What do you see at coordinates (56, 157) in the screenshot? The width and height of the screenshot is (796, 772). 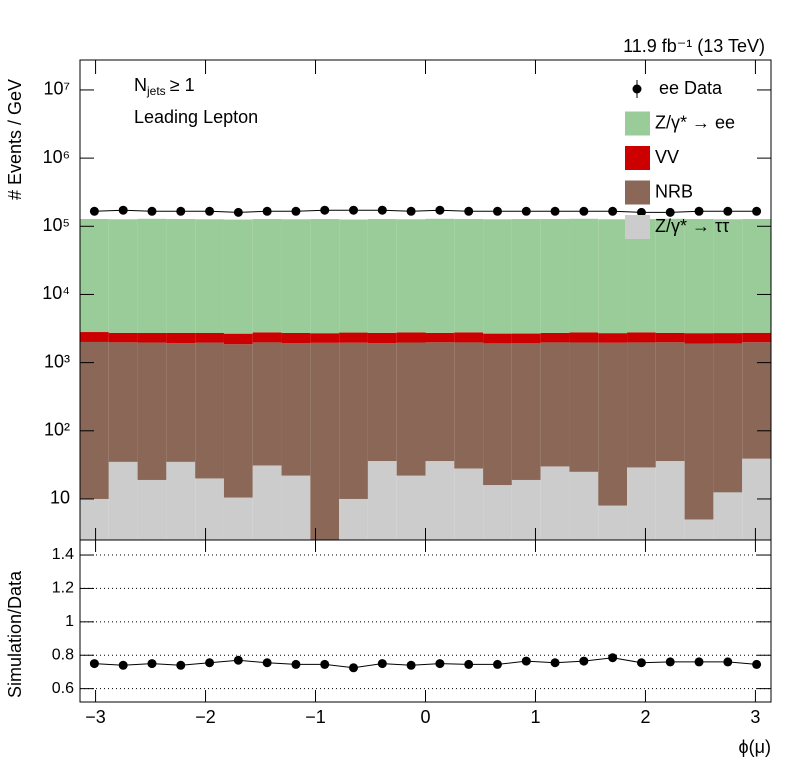 I see `y-tick-label: 10⁶` at bounding box center [56, 157].